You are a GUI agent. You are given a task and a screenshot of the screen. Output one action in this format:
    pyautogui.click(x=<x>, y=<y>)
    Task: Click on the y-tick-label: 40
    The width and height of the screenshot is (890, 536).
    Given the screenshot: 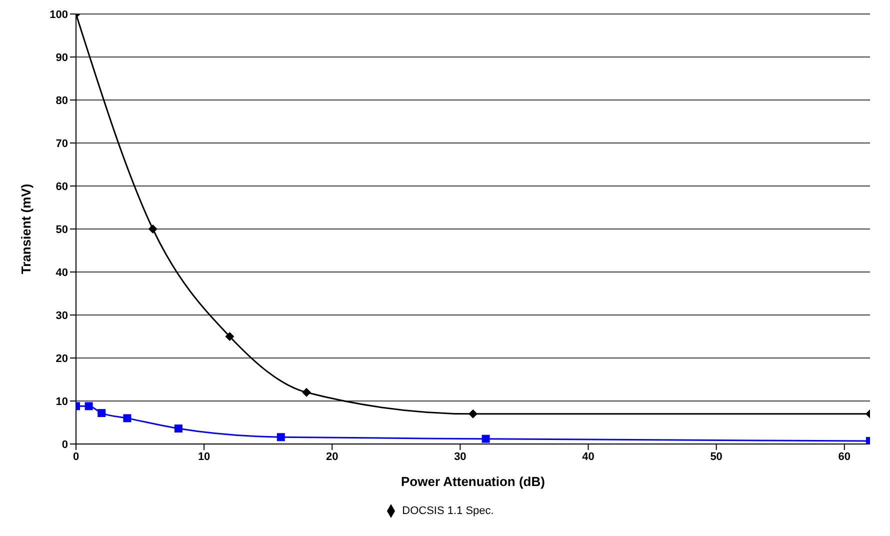 What is the action you would take?
    pyautogui.click(x=62, y=272)
    